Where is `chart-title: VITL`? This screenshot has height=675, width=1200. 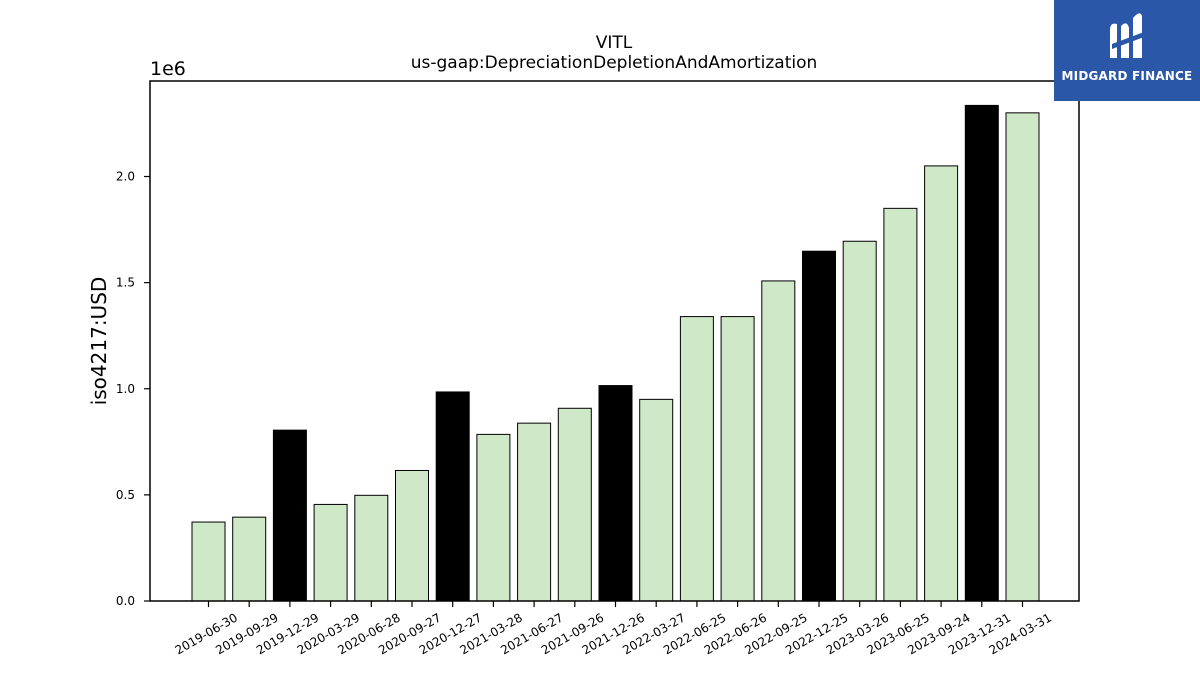 chart-title: VITL is located at coordinates (614, 43).